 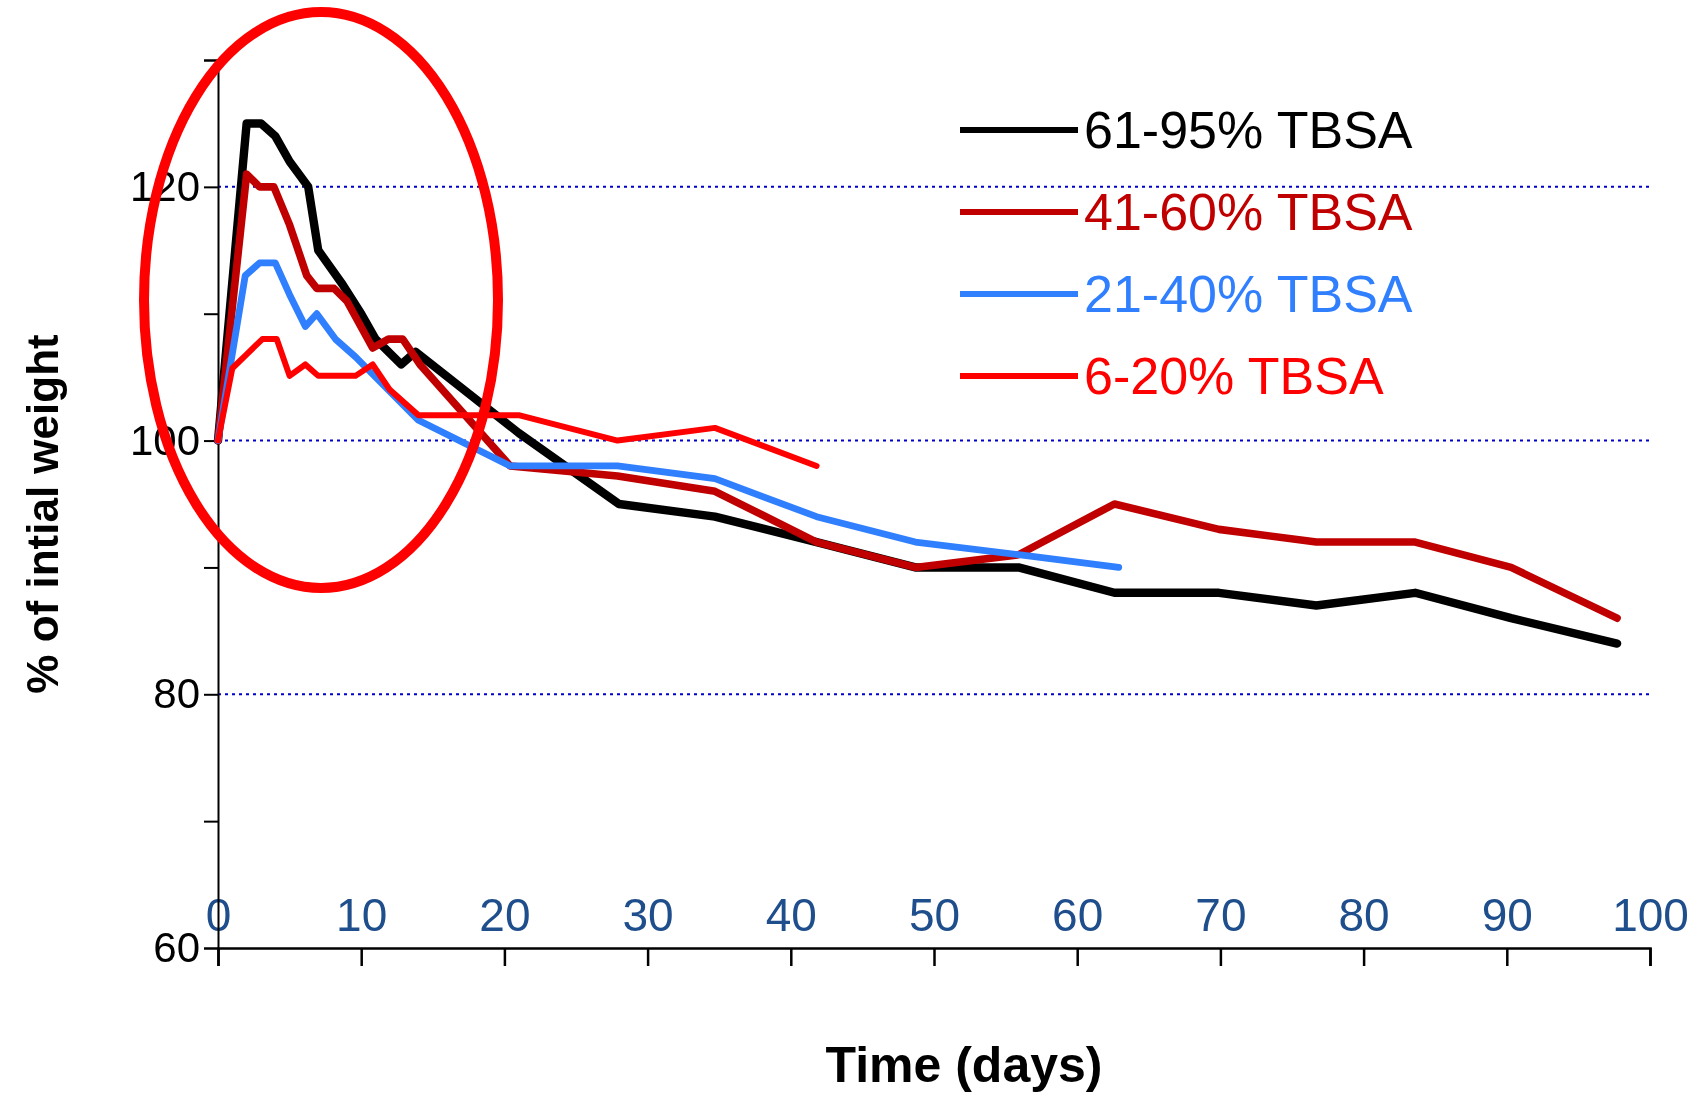 I want to click on x-tick-label: 90, so click(x=1507, y=914).